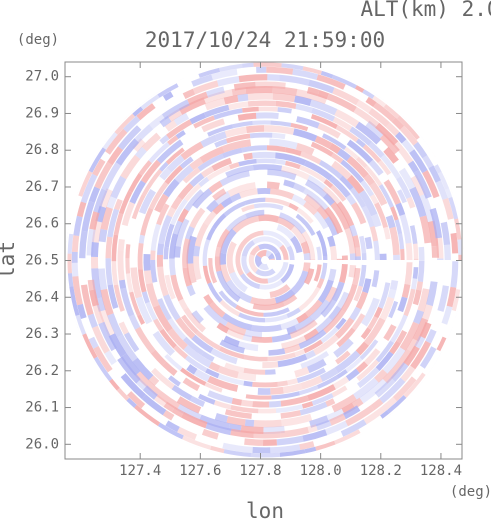  Describe the element at coordinates (265, 40) in the screenshot. I see `chart-title: 2017/10/24 21:59:00` at that location.